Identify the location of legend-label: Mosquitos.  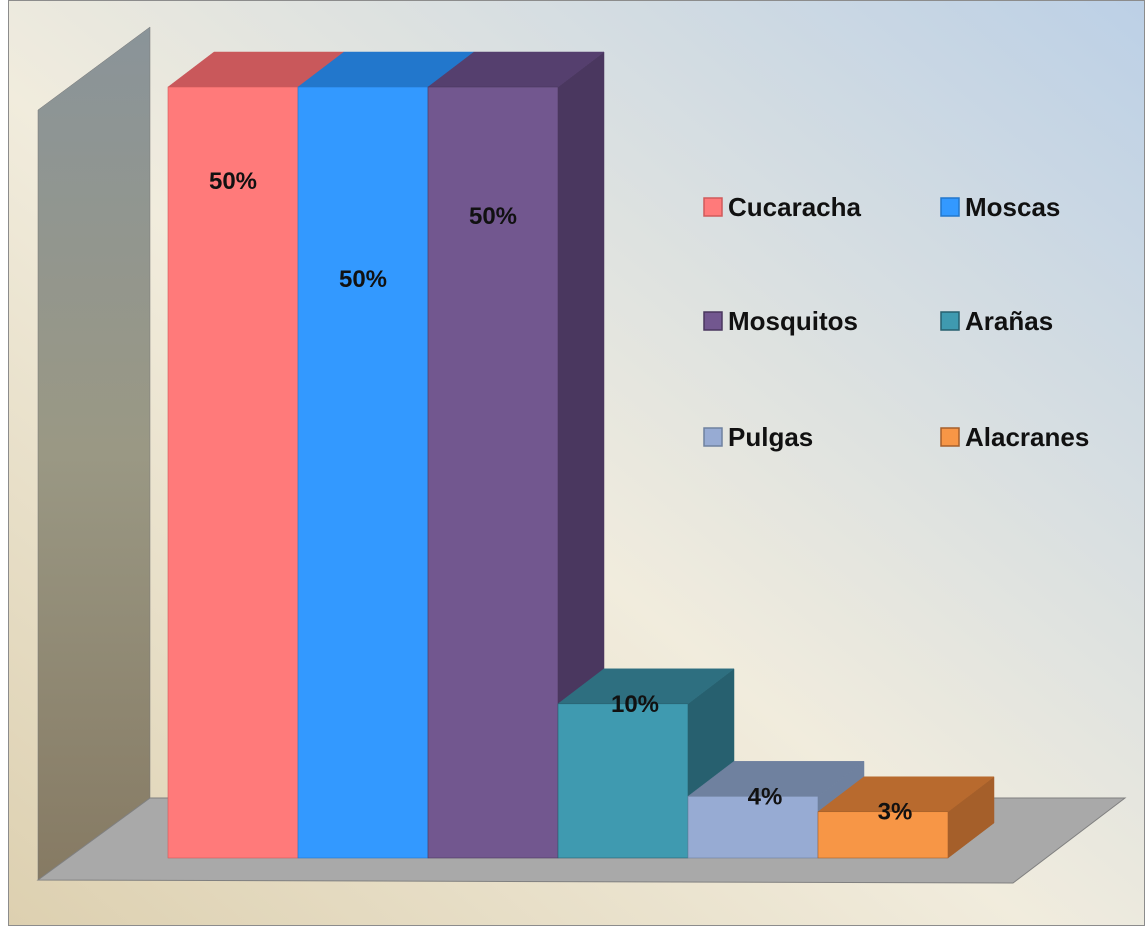
(793, 321).